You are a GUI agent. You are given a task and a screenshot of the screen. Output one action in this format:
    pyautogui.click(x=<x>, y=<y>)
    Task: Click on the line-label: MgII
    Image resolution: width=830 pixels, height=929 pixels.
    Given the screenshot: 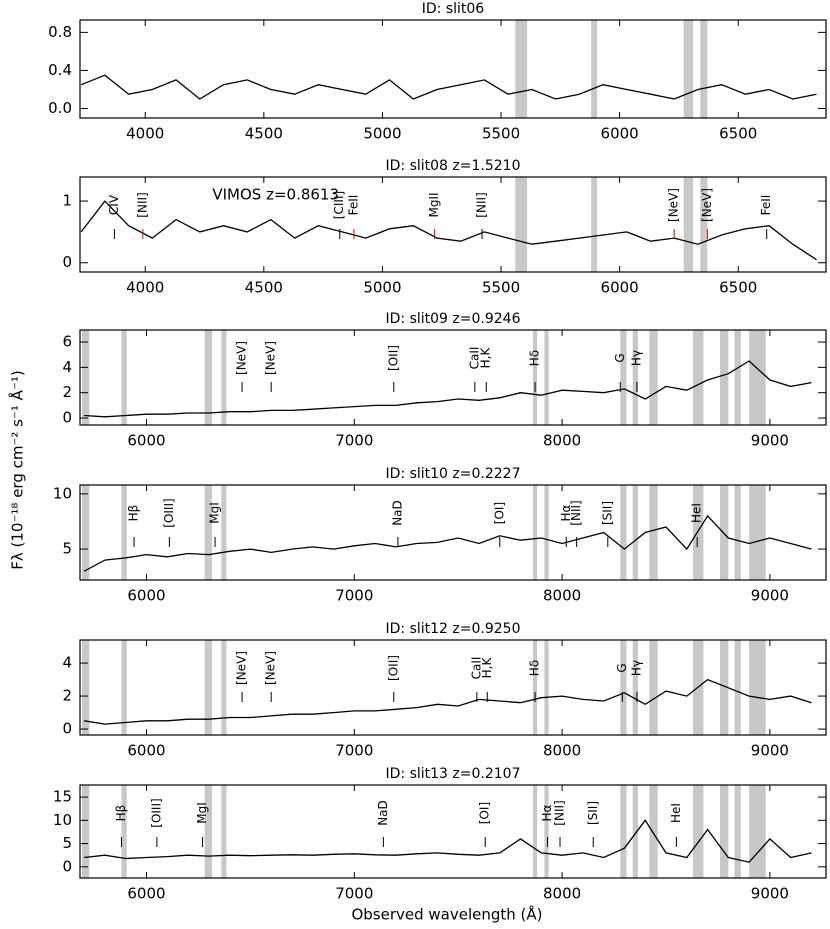 What is the action you would take?
    pyautogui.click(x=434, y=204)
    